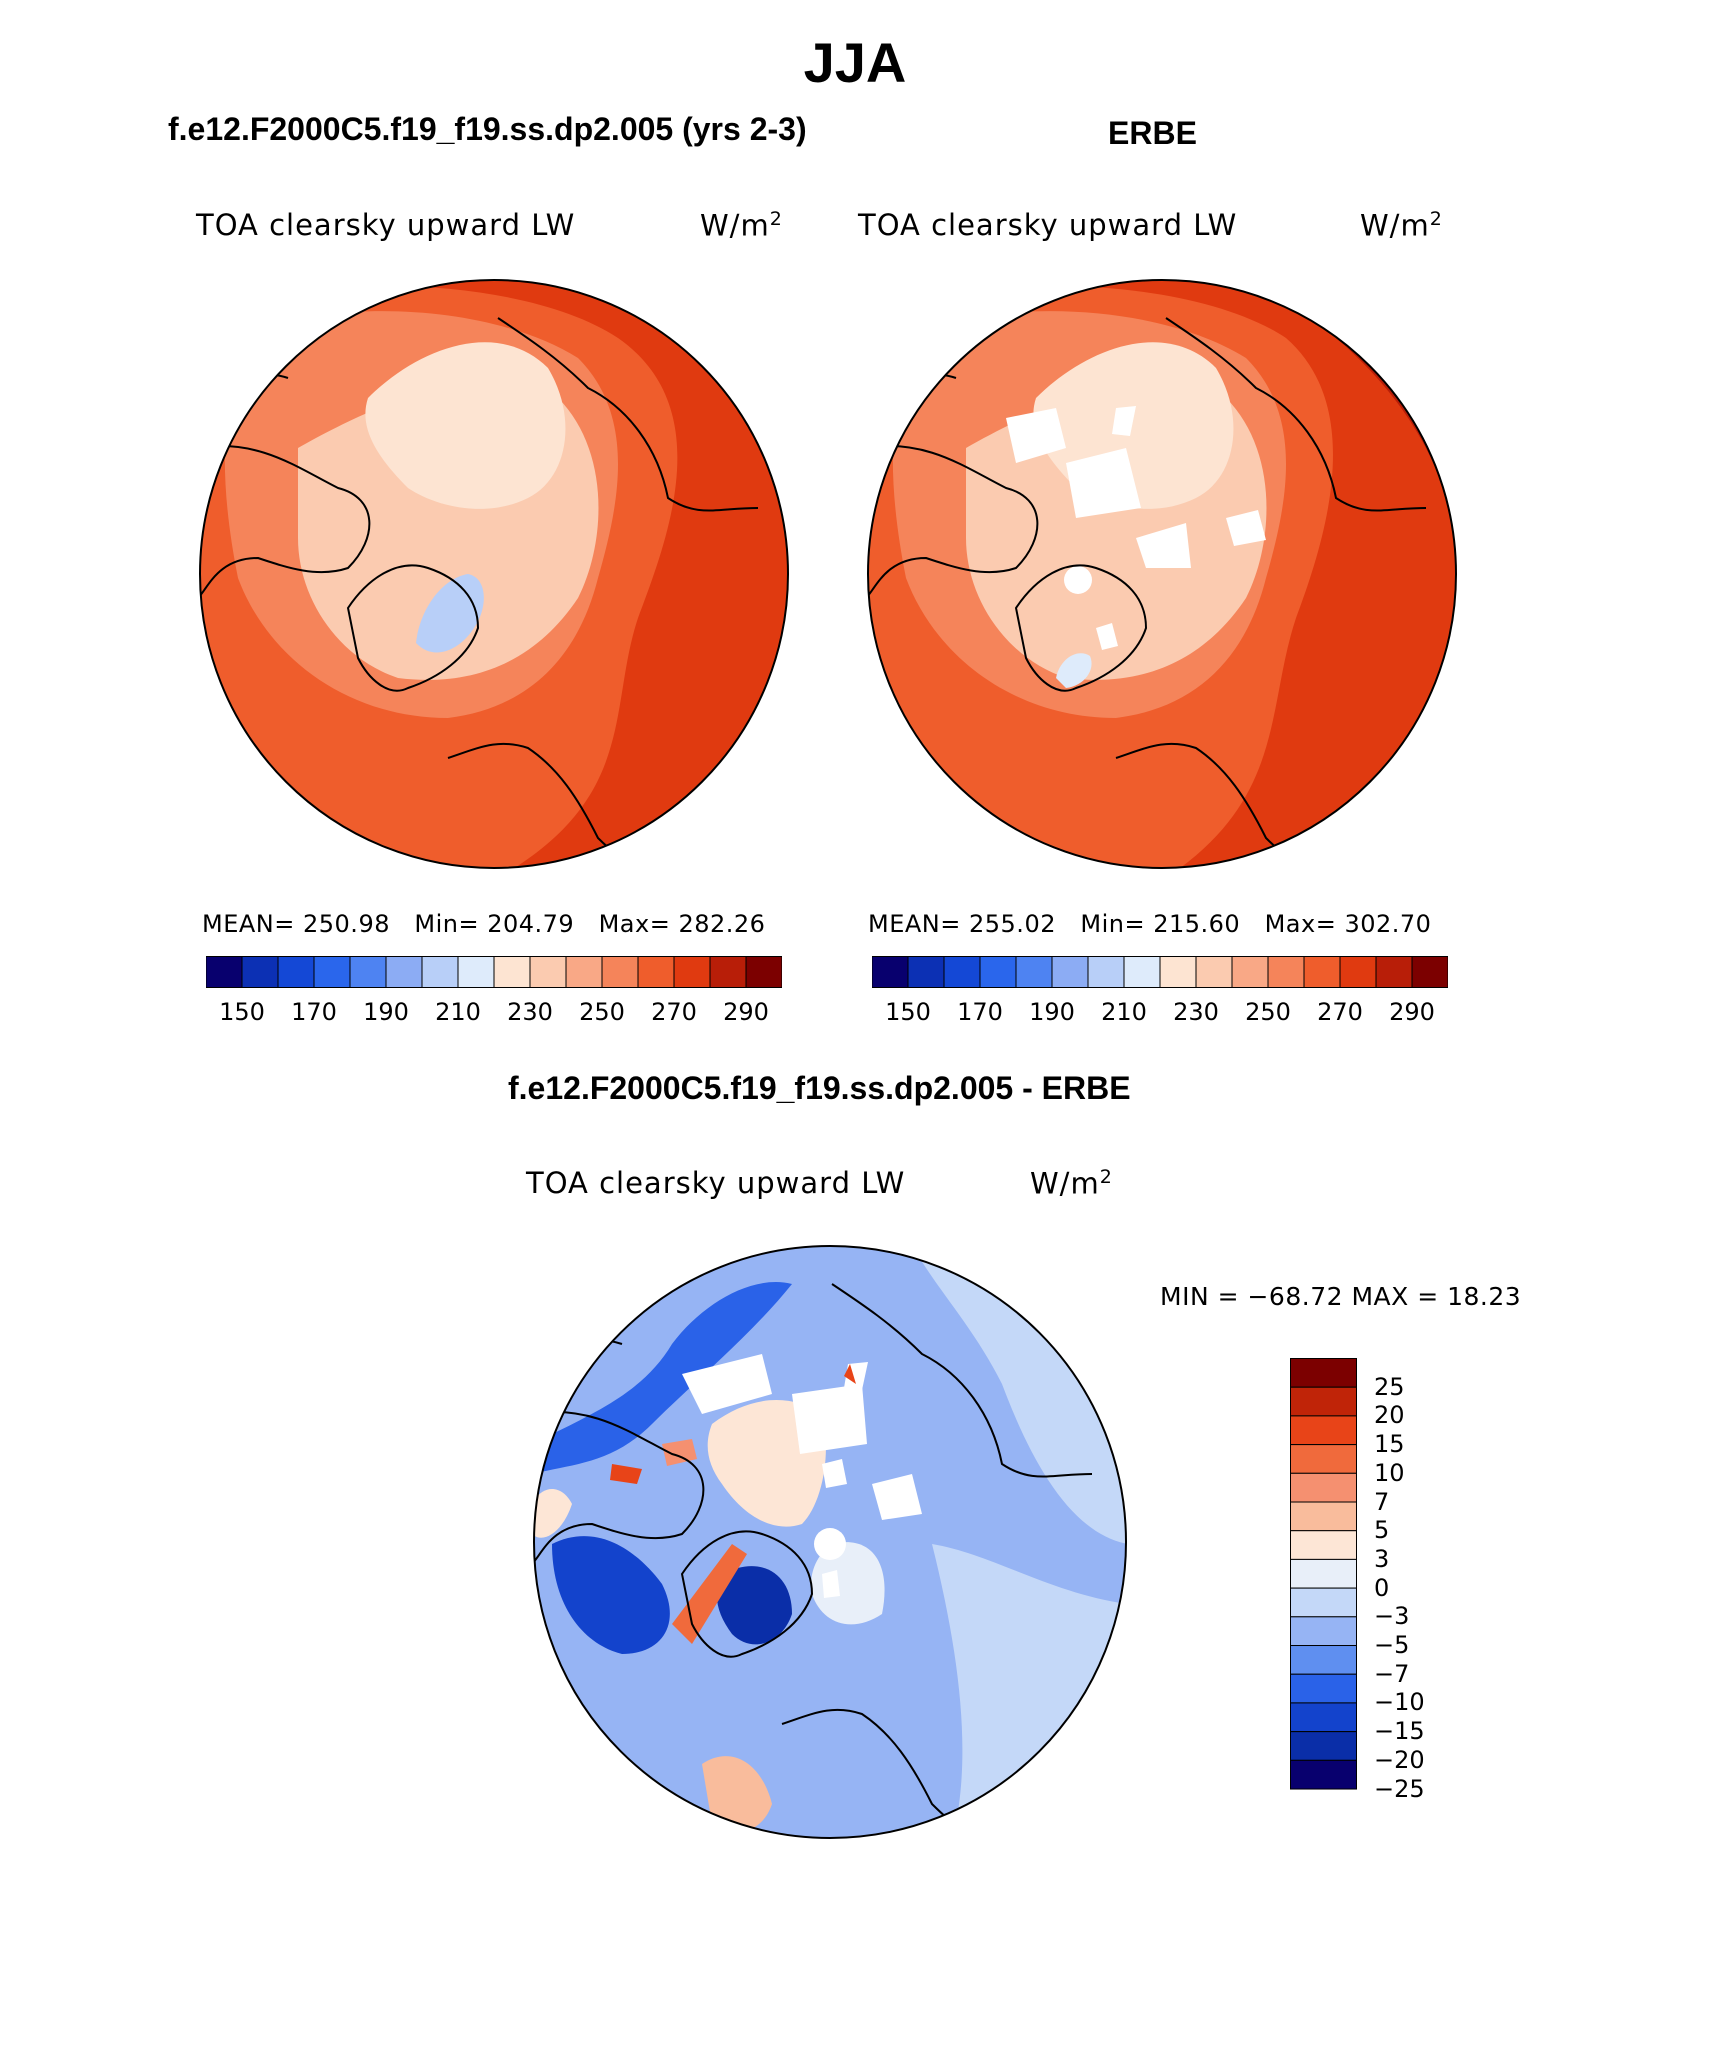  I want to click on obs-colorbar-tick-label: 150, so click(908, 1012).